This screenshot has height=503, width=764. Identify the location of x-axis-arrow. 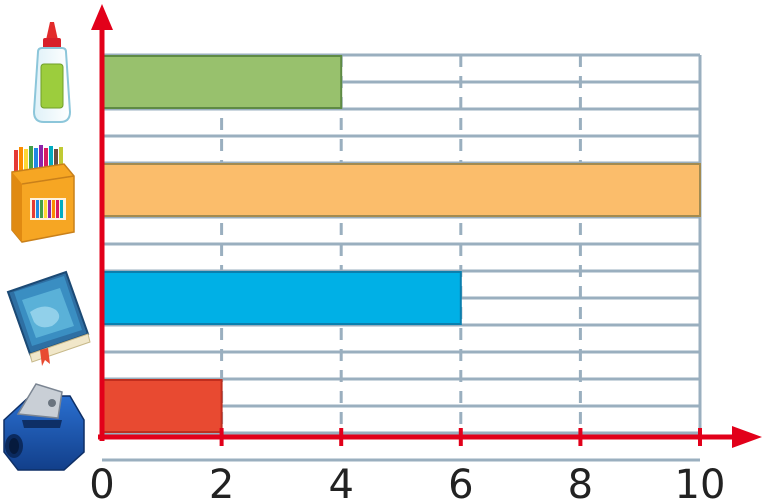
(747, 437).